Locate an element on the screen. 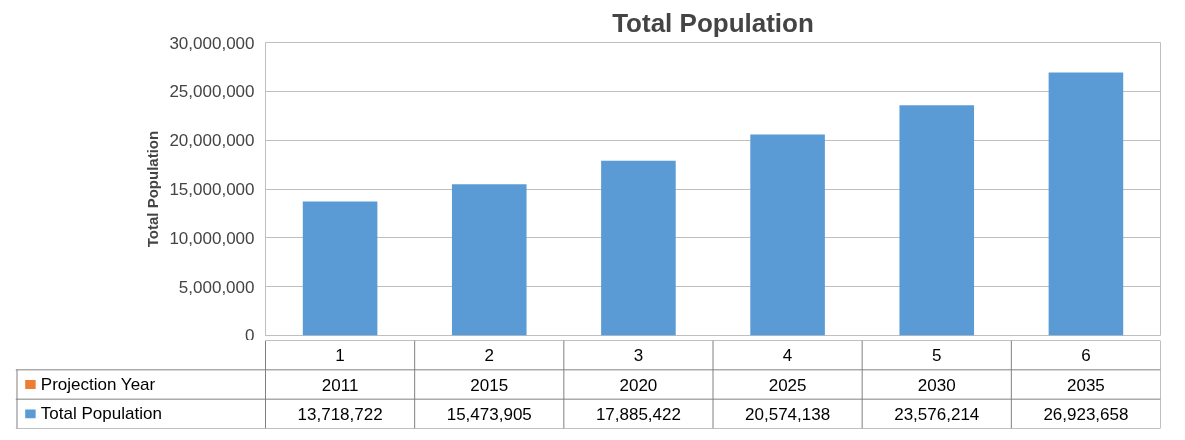  y-tick-label: 5,000,000 is located at coordinates (216, 287).